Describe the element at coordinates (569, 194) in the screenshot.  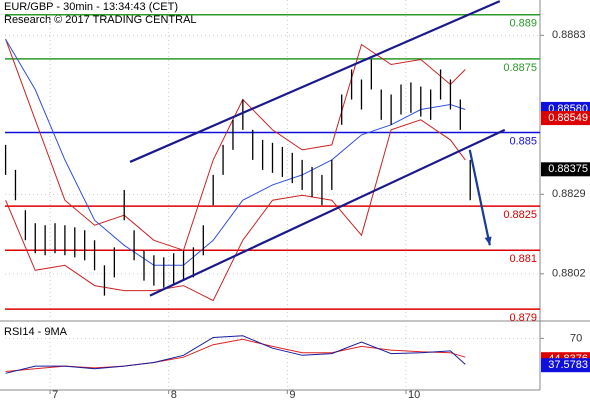
I see `y-tick-label: 0.8829` at that location.